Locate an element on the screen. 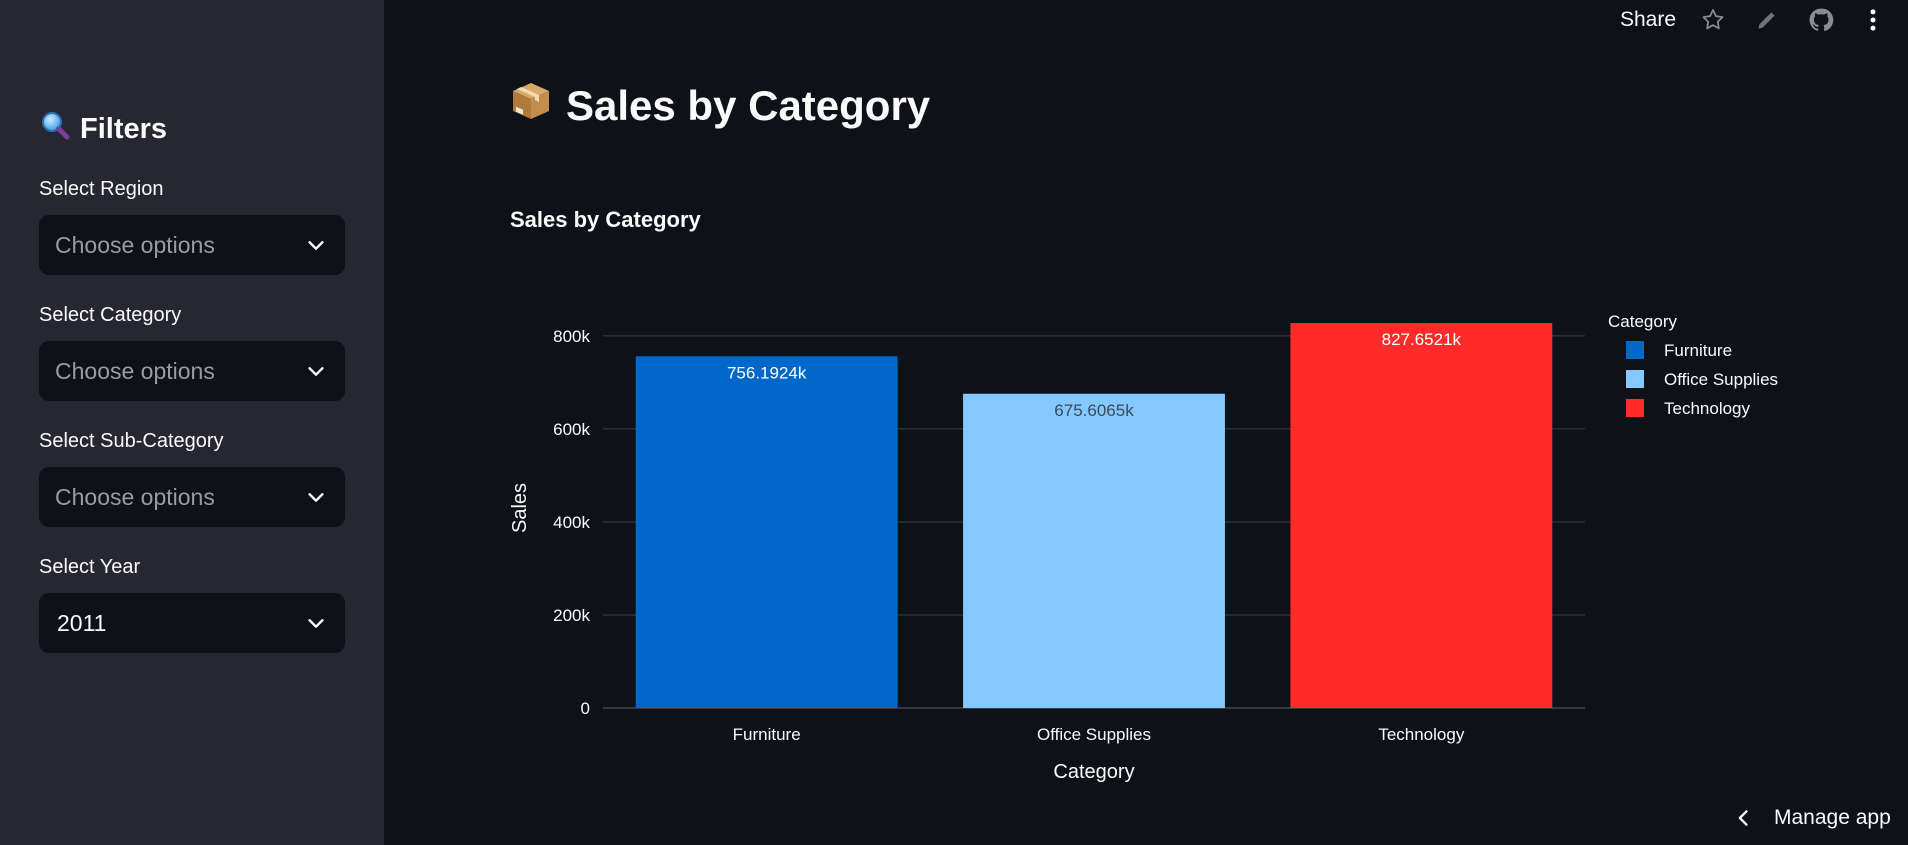 Image resolution: width=1908 pixels, height=845 pixels. region-label: Select Region is located at coordinates (101, 189).